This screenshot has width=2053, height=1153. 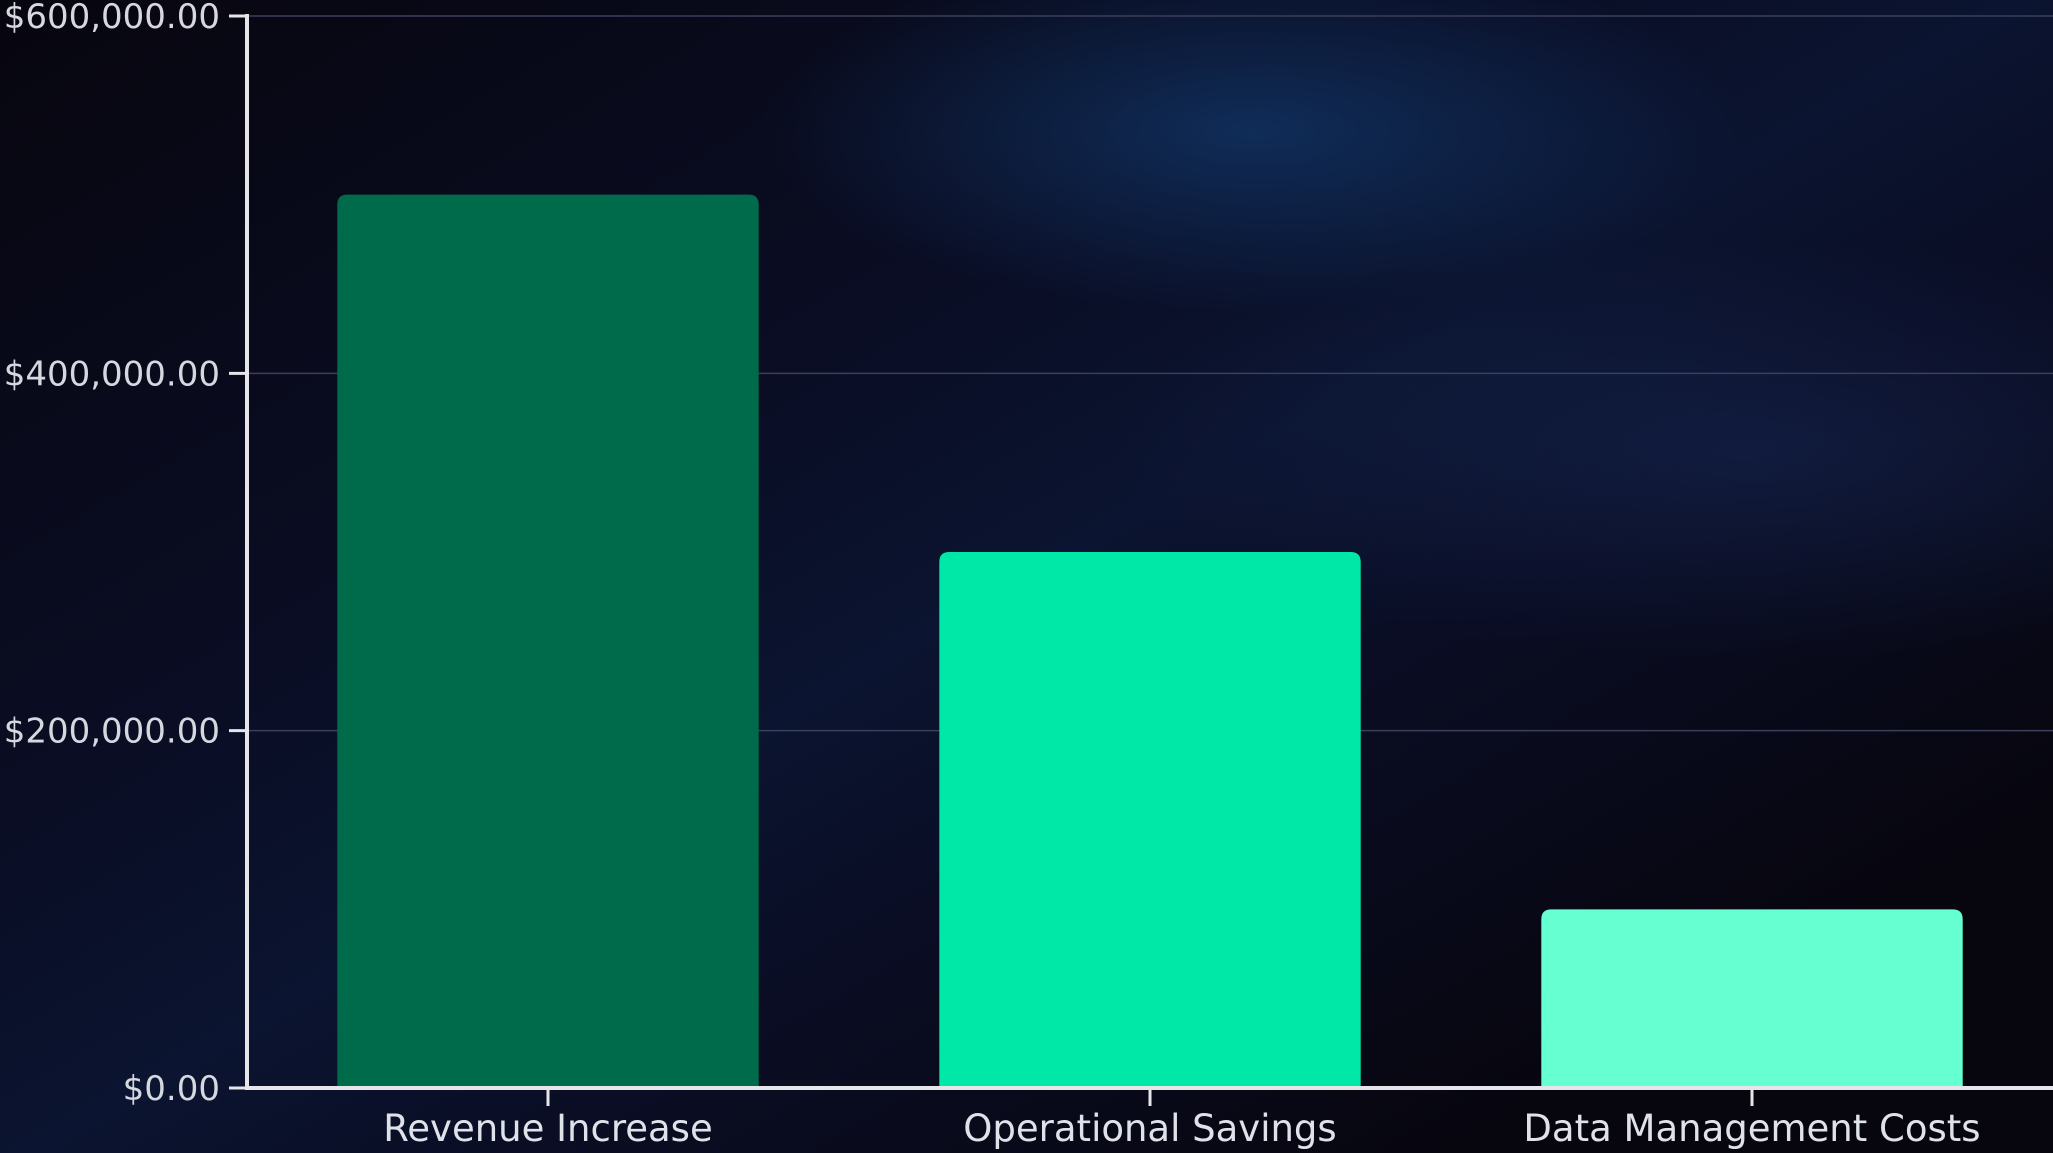 I want to click on y-tick-label: $600,000.00, so click(x=112, y=18).